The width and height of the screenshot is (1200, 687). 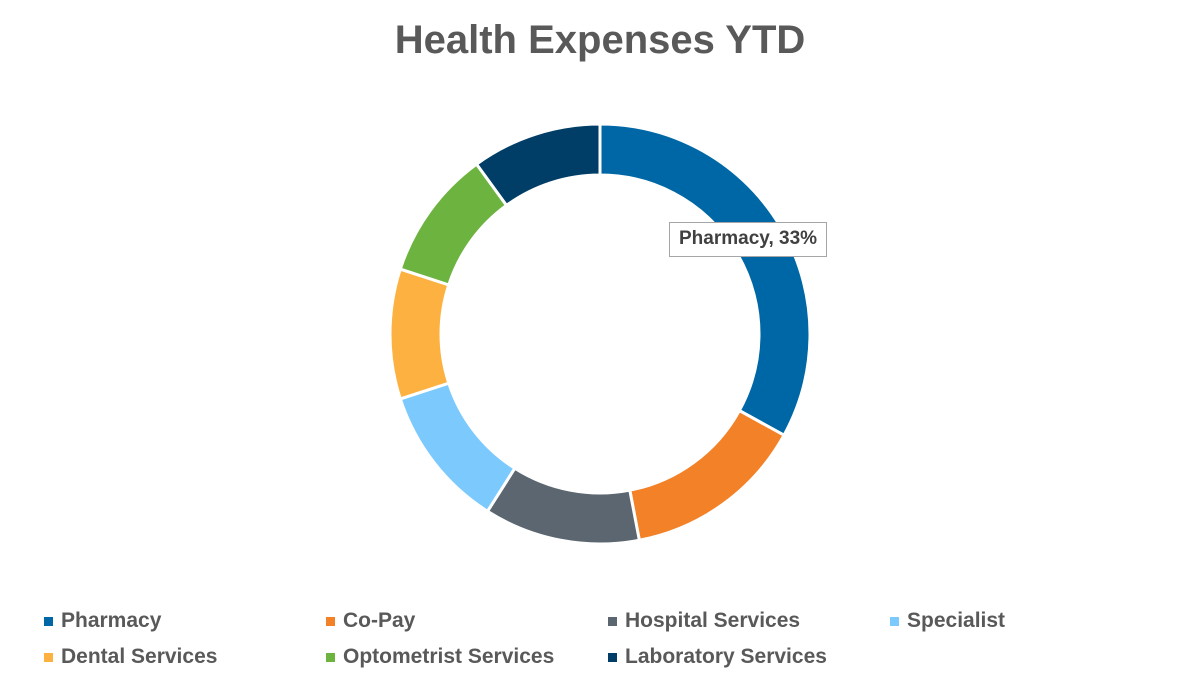 What do you see at coordinates (713, 620) in the screenshot?
I see `legend-label: Hospital Services` at bounding box center [713, 620].